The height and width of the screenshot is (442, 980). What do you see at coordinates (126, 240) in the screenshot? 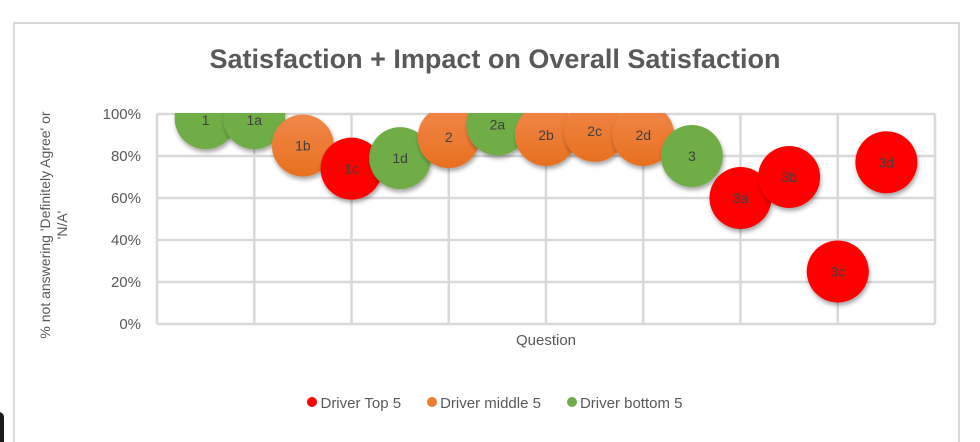
I see `y-tick-label: 40%` at bounding box center [126, 240].